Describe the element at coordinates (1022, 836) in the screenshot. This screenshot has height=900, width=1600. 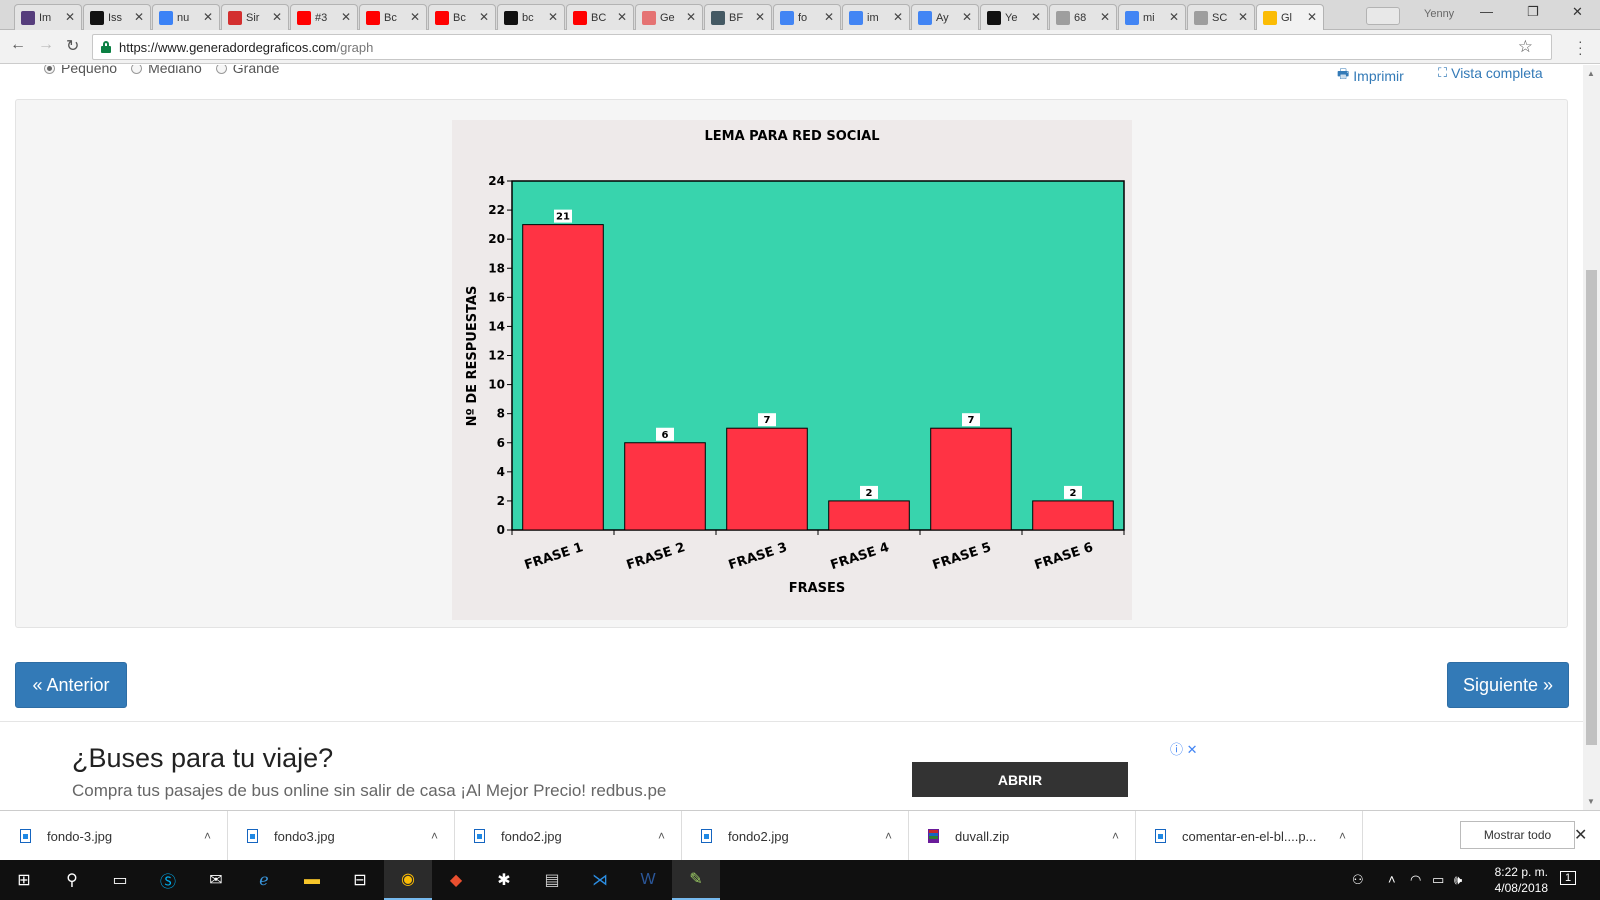
I see `download-item: duvall.zip ˄` at that location.